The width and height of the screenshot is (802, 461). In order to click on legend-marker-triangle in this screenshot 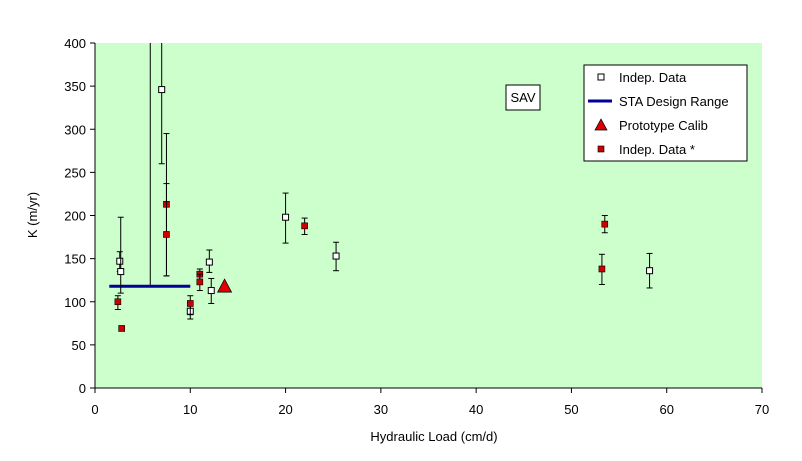, I will do `click(601, 124)`.